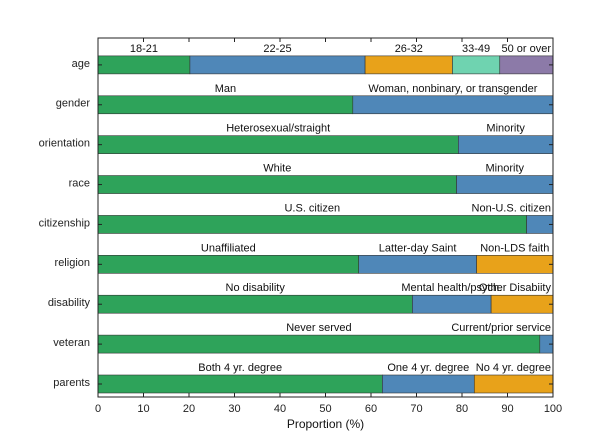 The height and width of the screenshot is (438, 595). What do you see at coordinates (278, 129) in the screenshot?
I see `segment-label-orientation-1: Heterosexual/straight` at bounding box center [278, 129].